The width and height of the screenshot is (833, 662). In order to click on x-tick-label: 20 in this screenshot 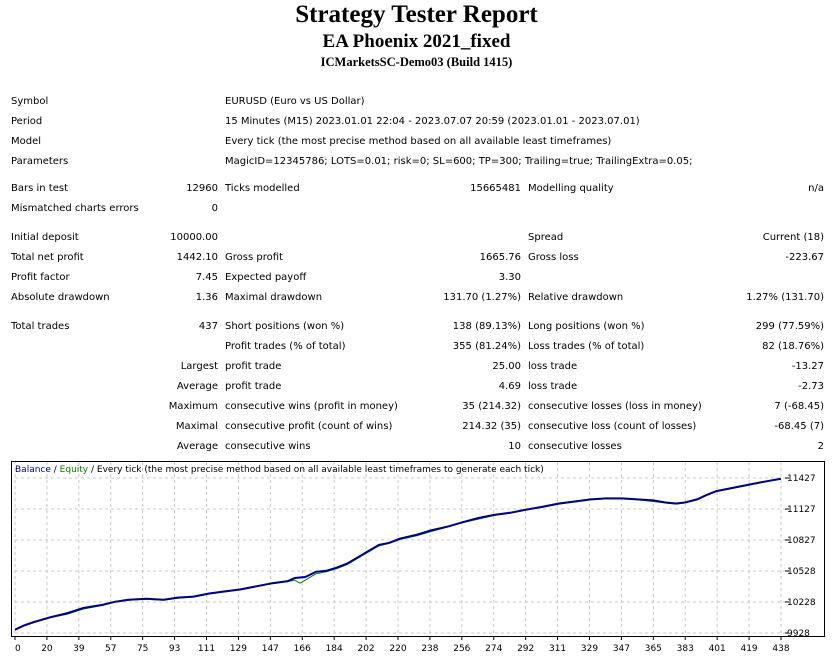, I will do `click(47, 649)`.